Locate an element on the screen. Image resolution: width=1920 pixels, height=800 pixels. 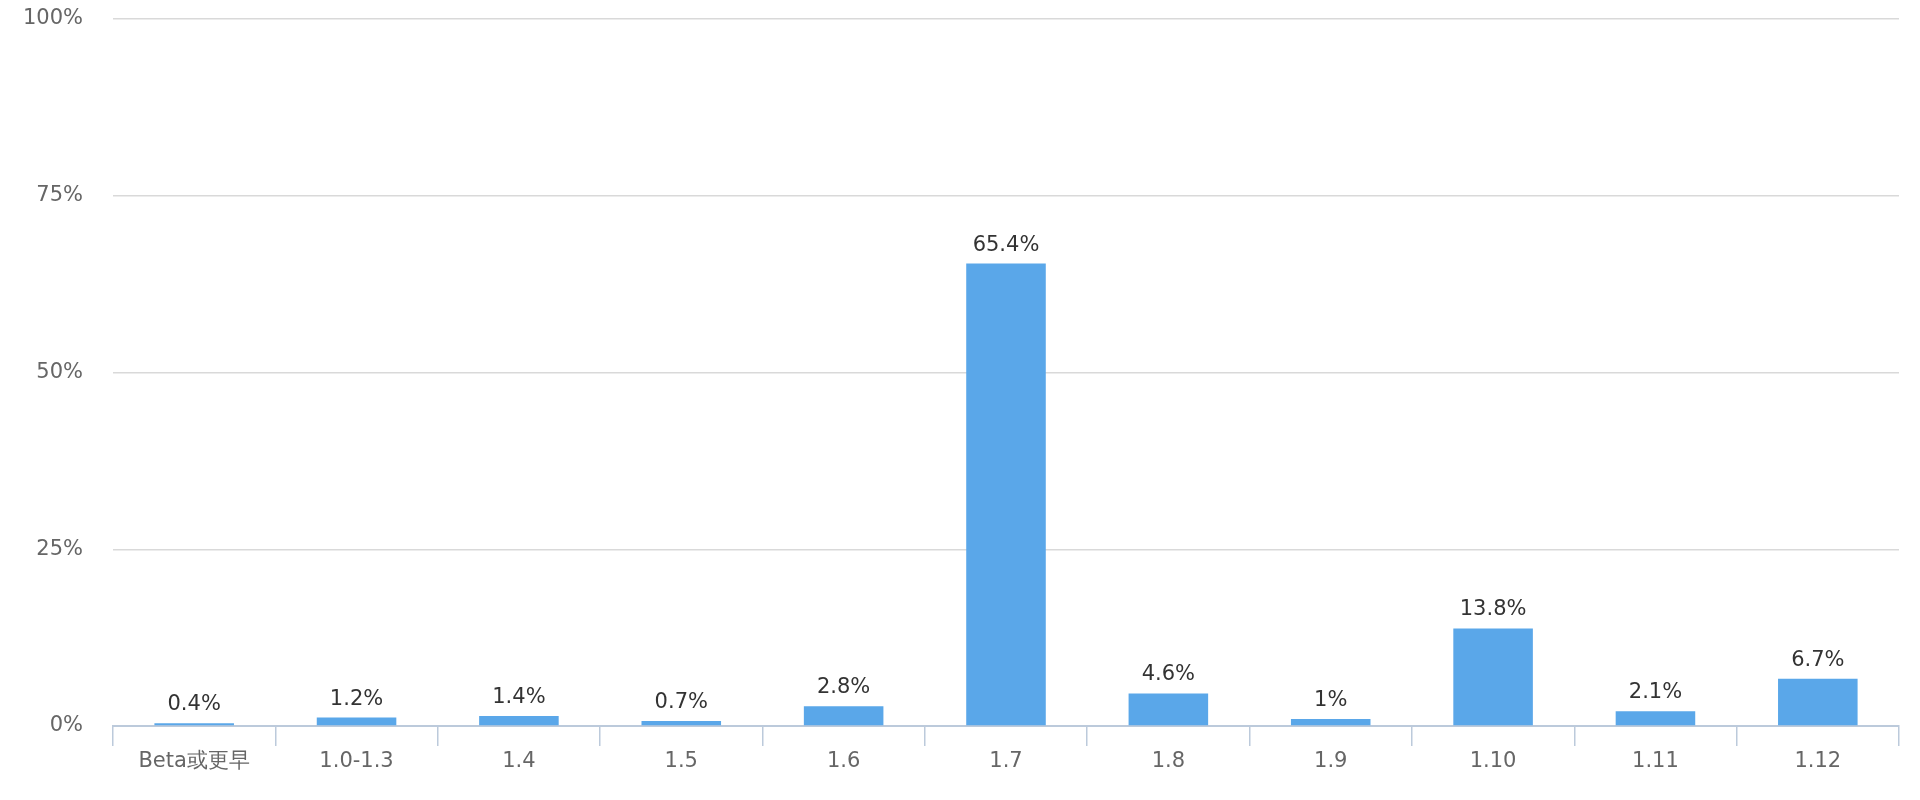
x-tick-label: 1.5 is located at coordinates (681, 760).